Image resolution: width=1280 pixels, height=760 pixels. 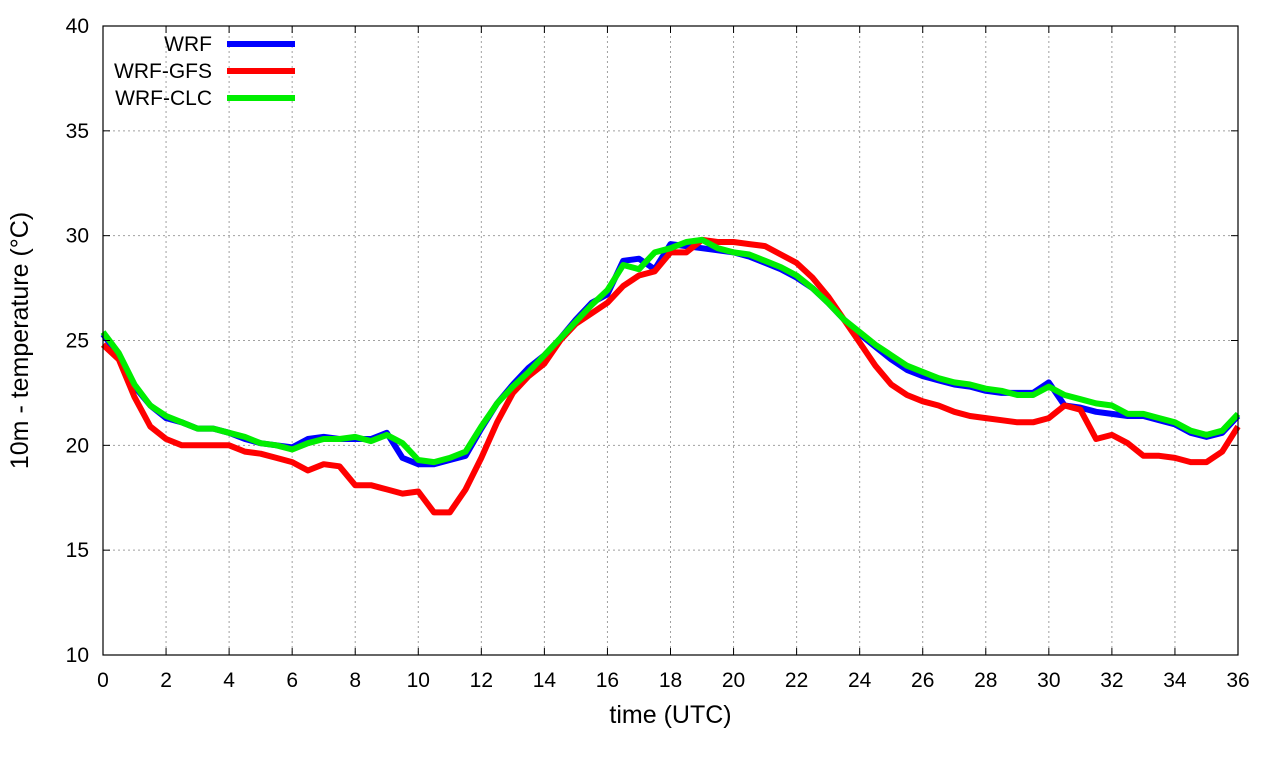 What do you see at coordinates (1111, 680) in the screenshot?
I see `x-tick-label: 32` at bounding box center [1111, 680].